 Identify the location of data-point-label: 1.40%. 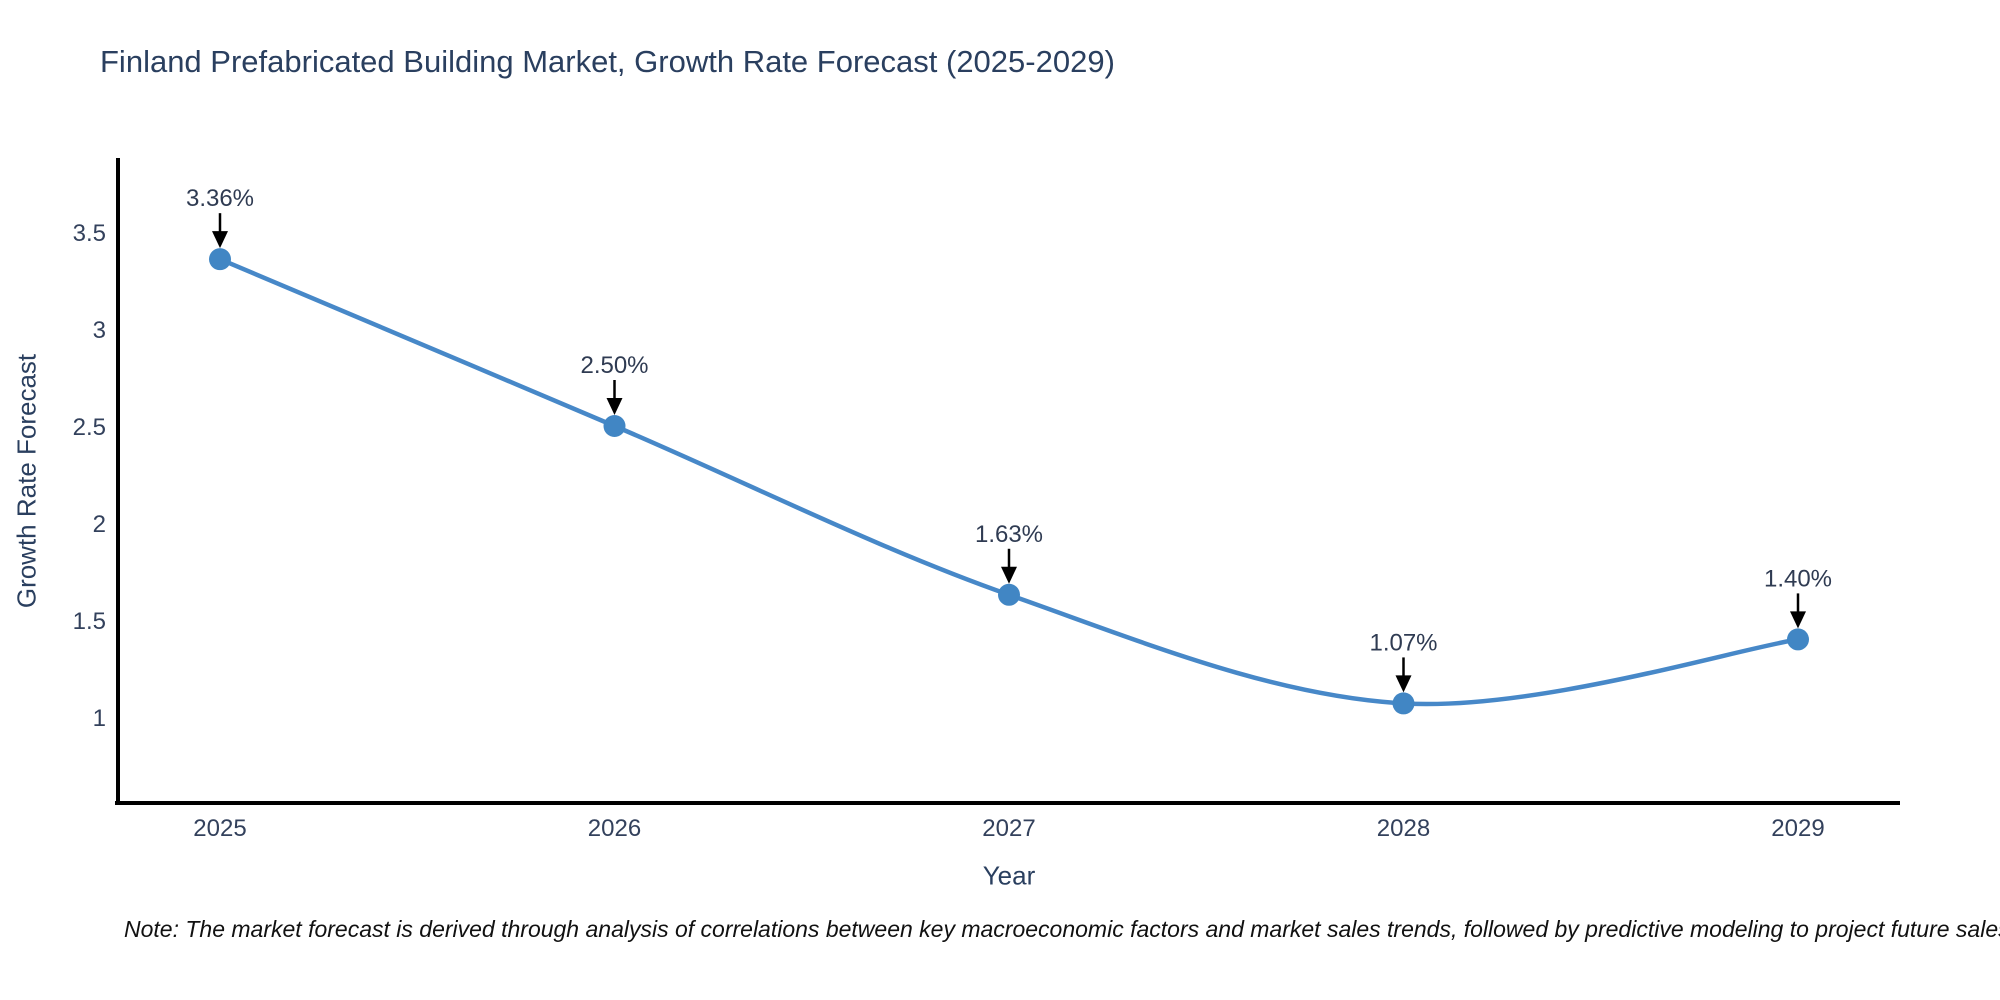
(1798, 578).